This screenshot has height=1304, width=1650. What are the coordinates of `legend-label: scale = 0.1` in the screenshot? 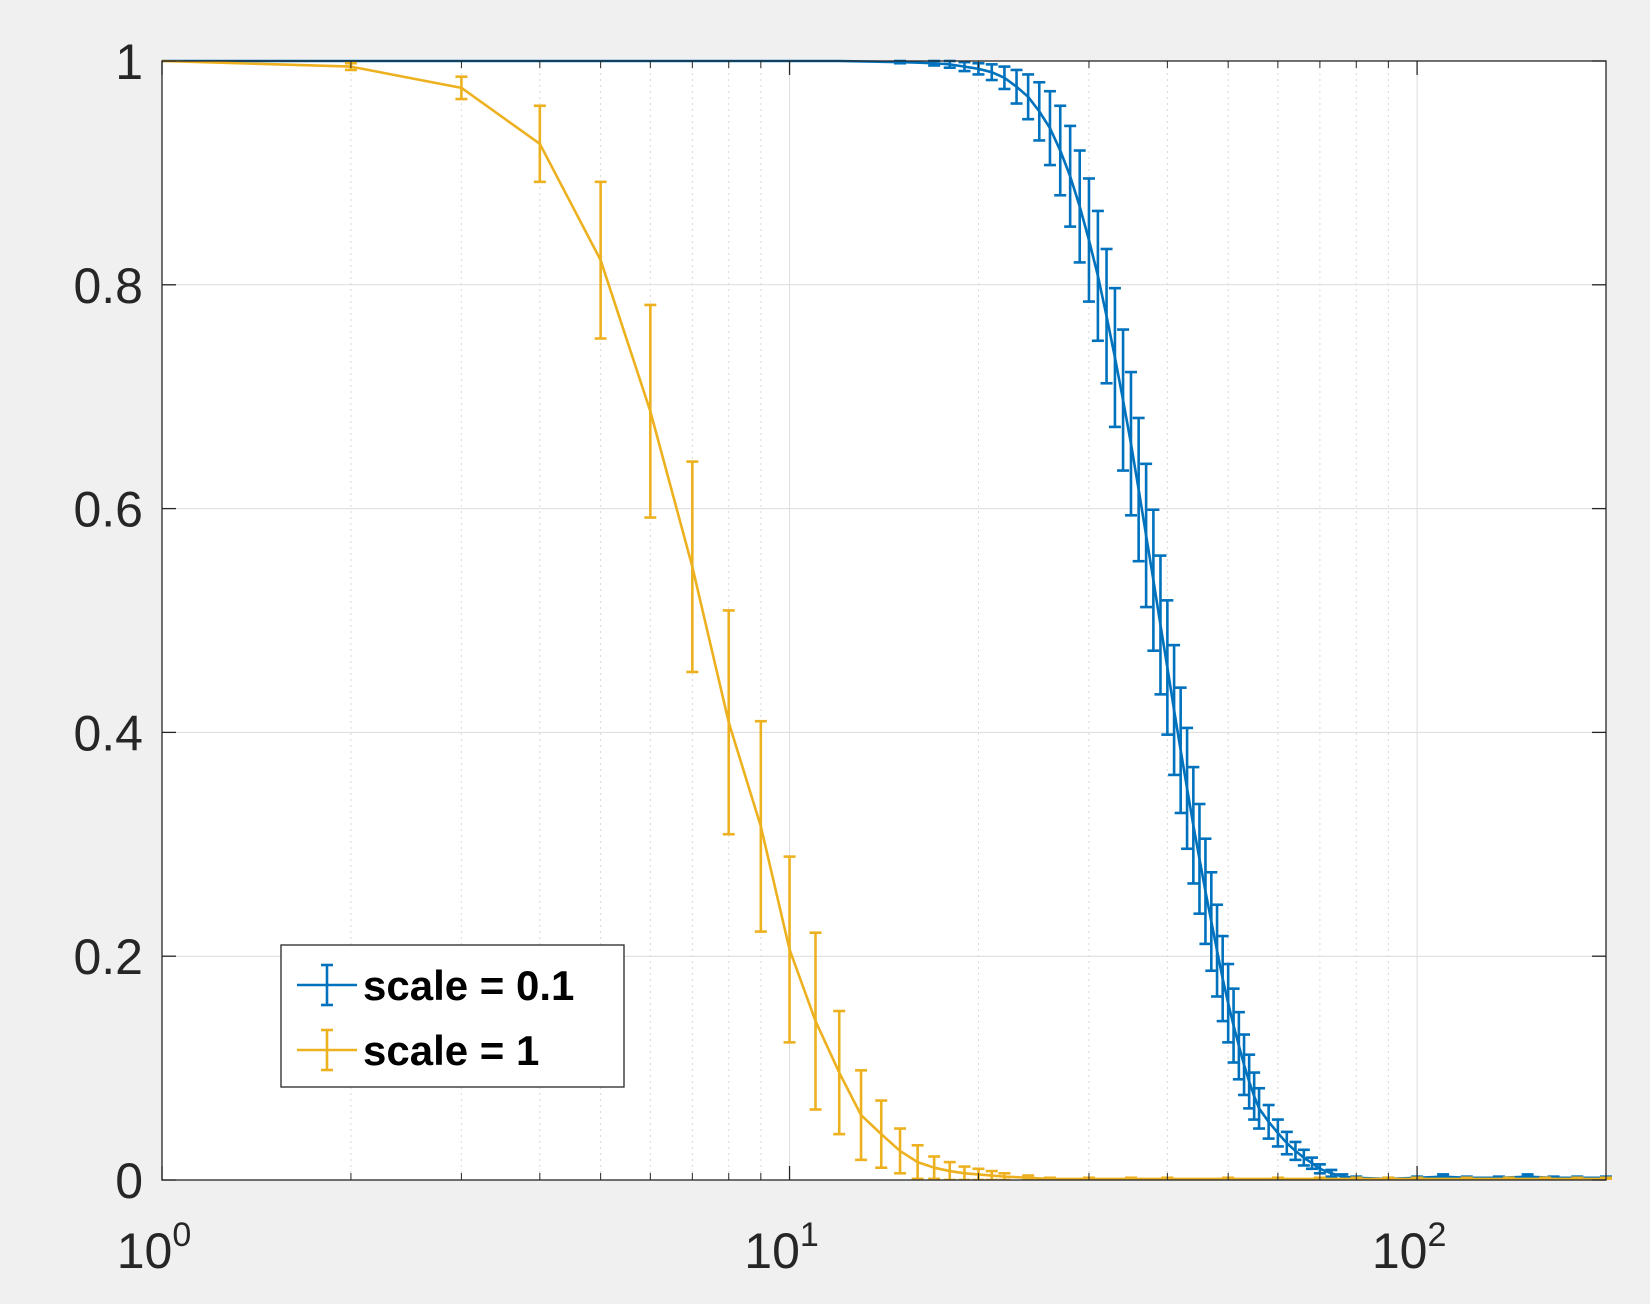 It's located at (468, 985).